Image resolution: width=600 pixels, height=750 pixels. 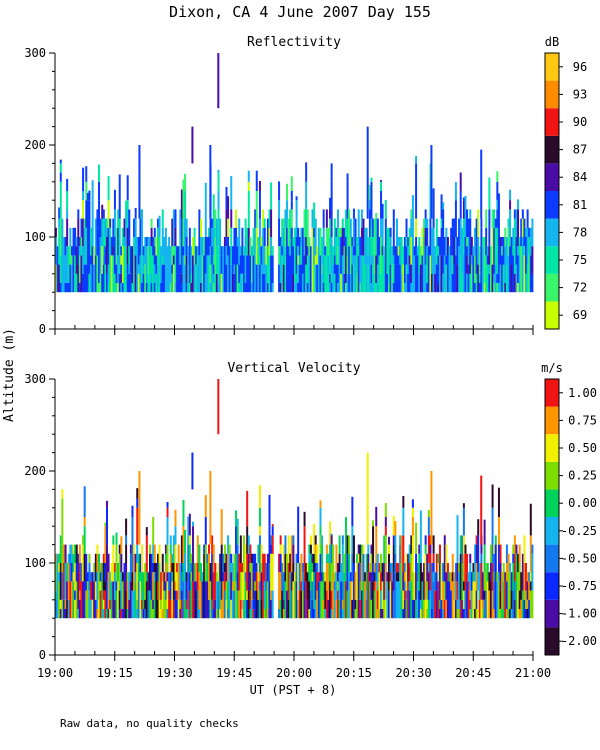 What do you see at coordinates (552, 558) in the screenshot?
I see `colorbar-swatch` at bounding box center [552, 558].